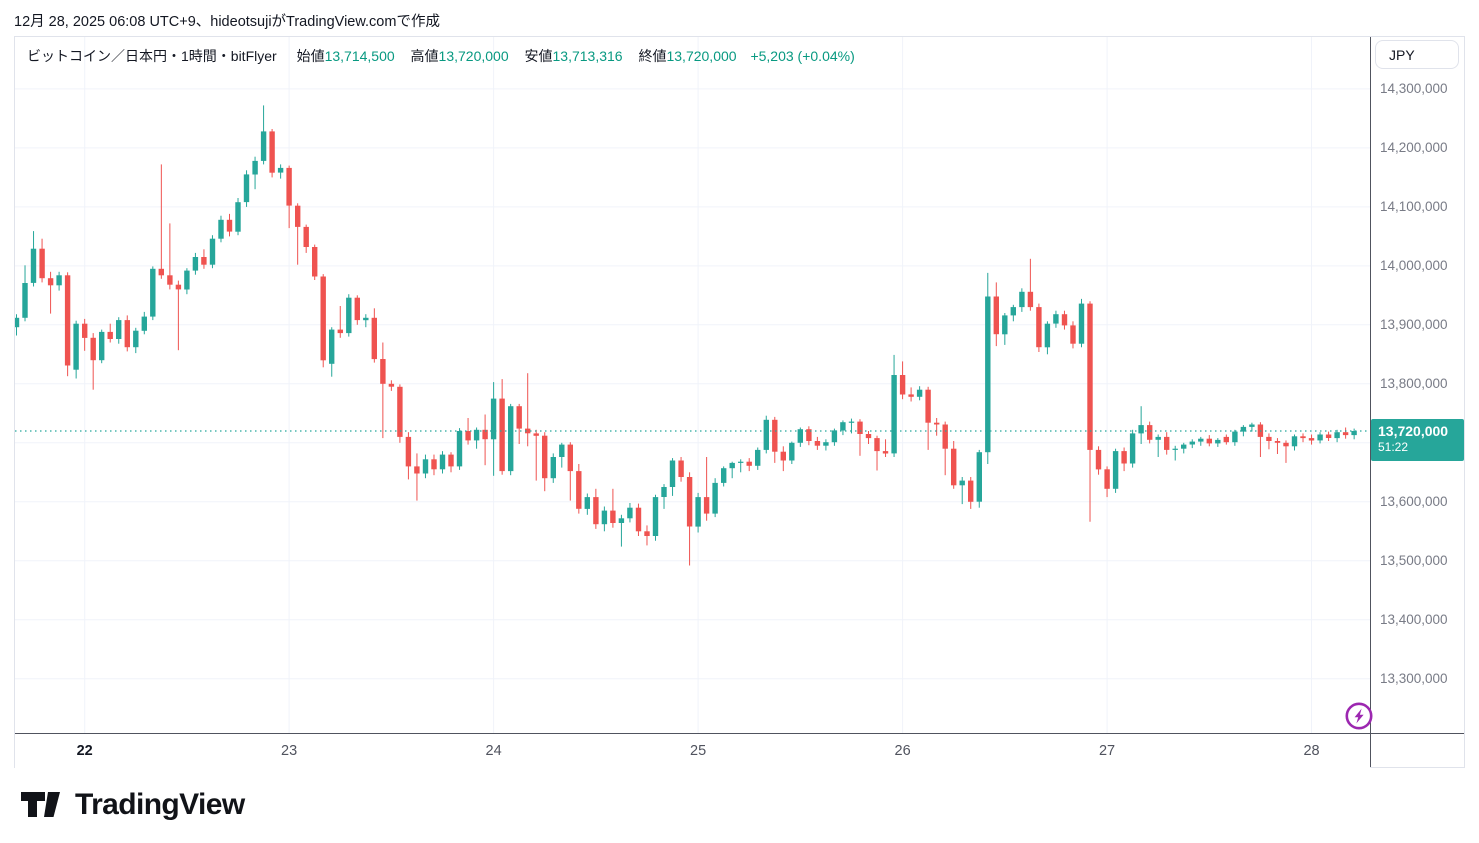  What do you see at coordinates (1414, 678) in the screenshot?
I see `price-tick-label: 13,300,000` at bounding box center [1414, 678].